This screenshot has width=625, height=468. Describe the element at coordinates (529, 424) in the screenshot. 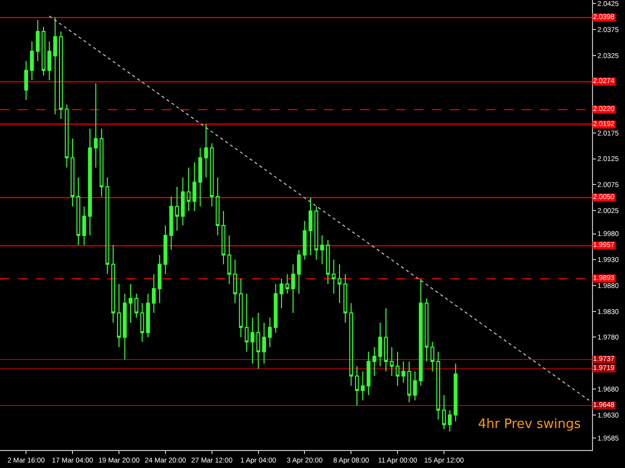

I see `annotation: 4hr Prev swings` at that location.